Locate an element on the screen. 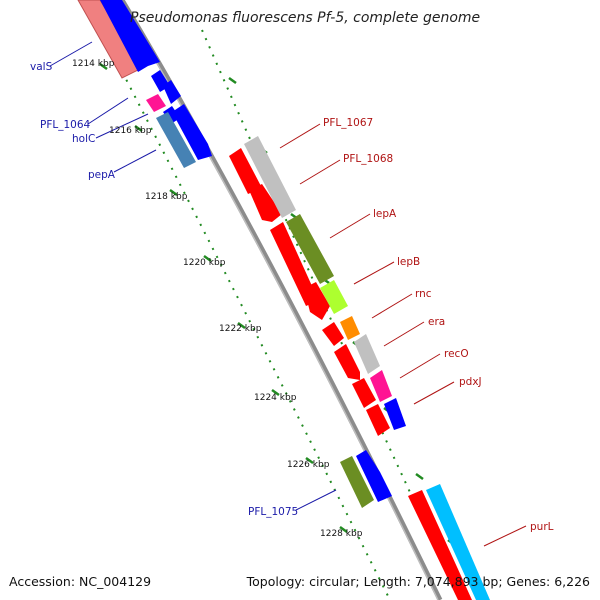 The image size is (600, 600). gene-label-vals: valS is located at coordinates (41, 67).